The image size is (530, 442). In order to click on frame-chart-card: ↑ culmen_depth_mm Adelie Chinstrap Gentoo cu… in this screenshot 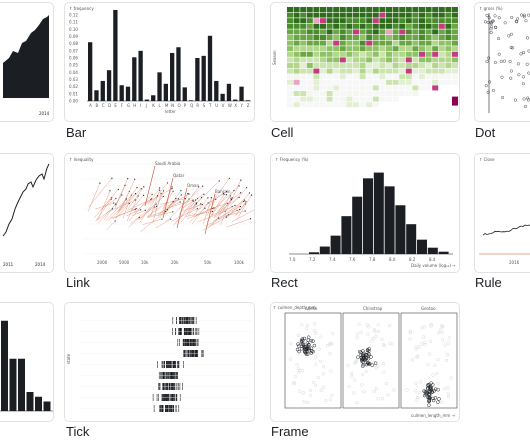, I will do `click(365, 362)`.